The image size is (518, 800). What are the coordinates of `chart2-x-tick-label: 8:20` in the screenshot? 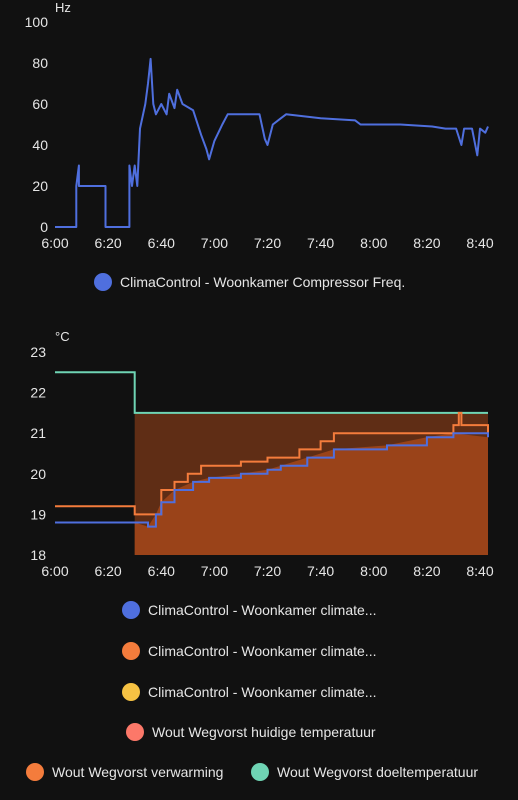 It's located at (426, 571).